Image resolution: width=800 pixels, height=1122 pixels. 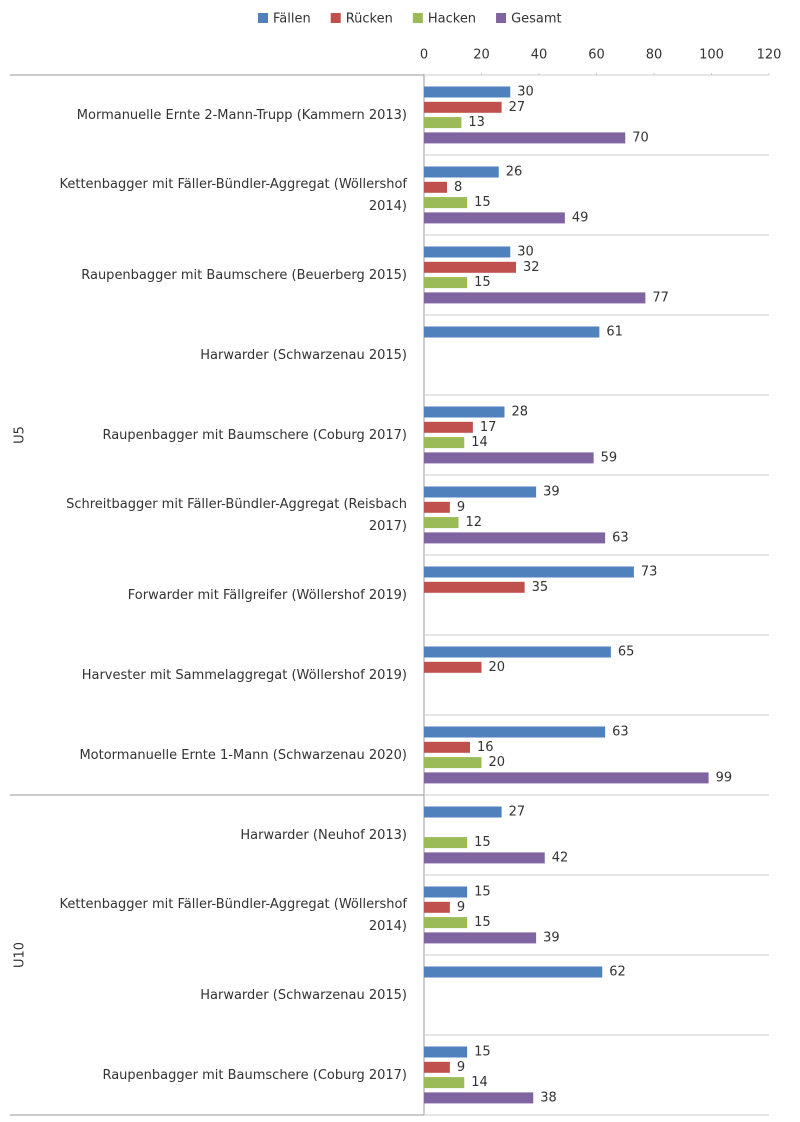 I want to click on data-label: 77, so click(x=660, y=297).